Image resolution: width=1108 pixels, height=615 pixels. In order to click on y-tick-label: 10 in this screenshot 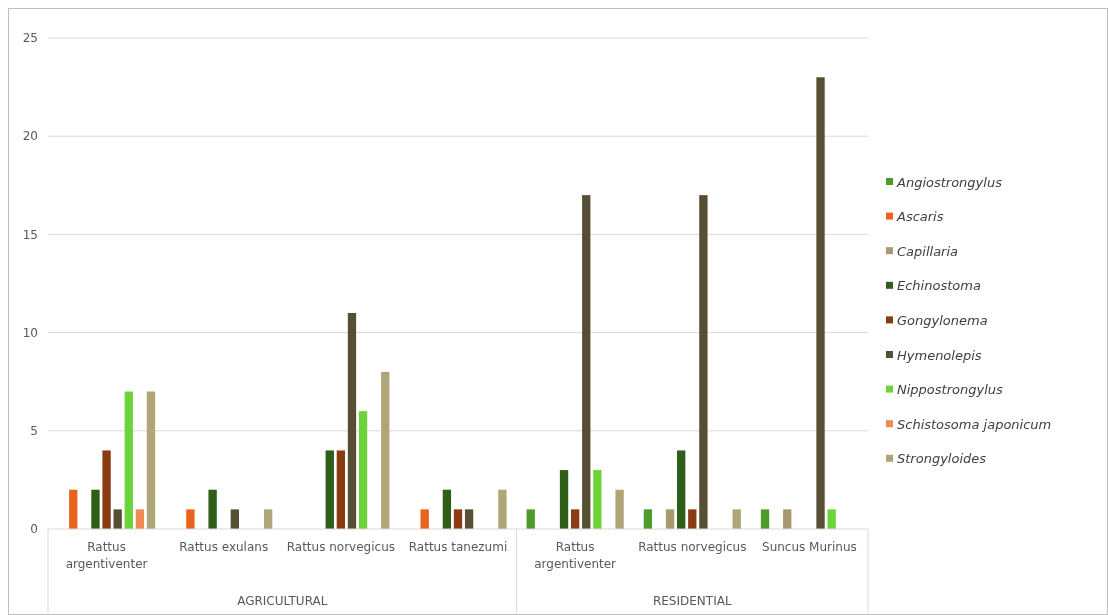, I will do `click(30, 332)`.